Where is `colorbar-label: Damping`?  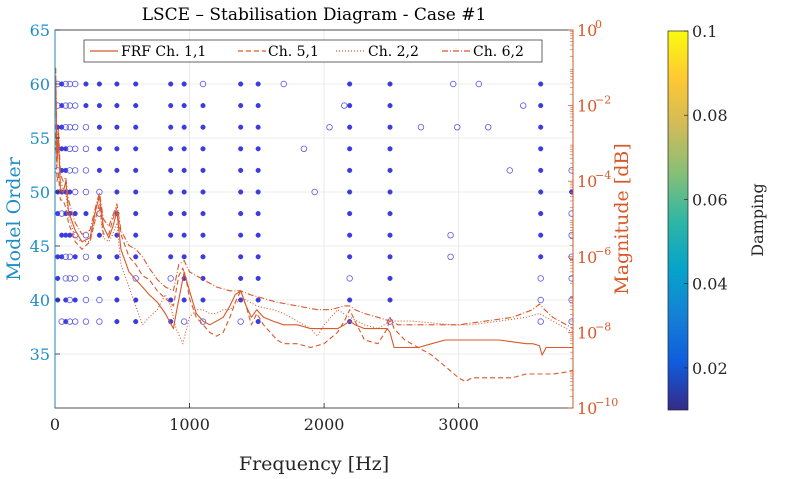 colorbar-label: Damping is located at coordinates (757, 219).